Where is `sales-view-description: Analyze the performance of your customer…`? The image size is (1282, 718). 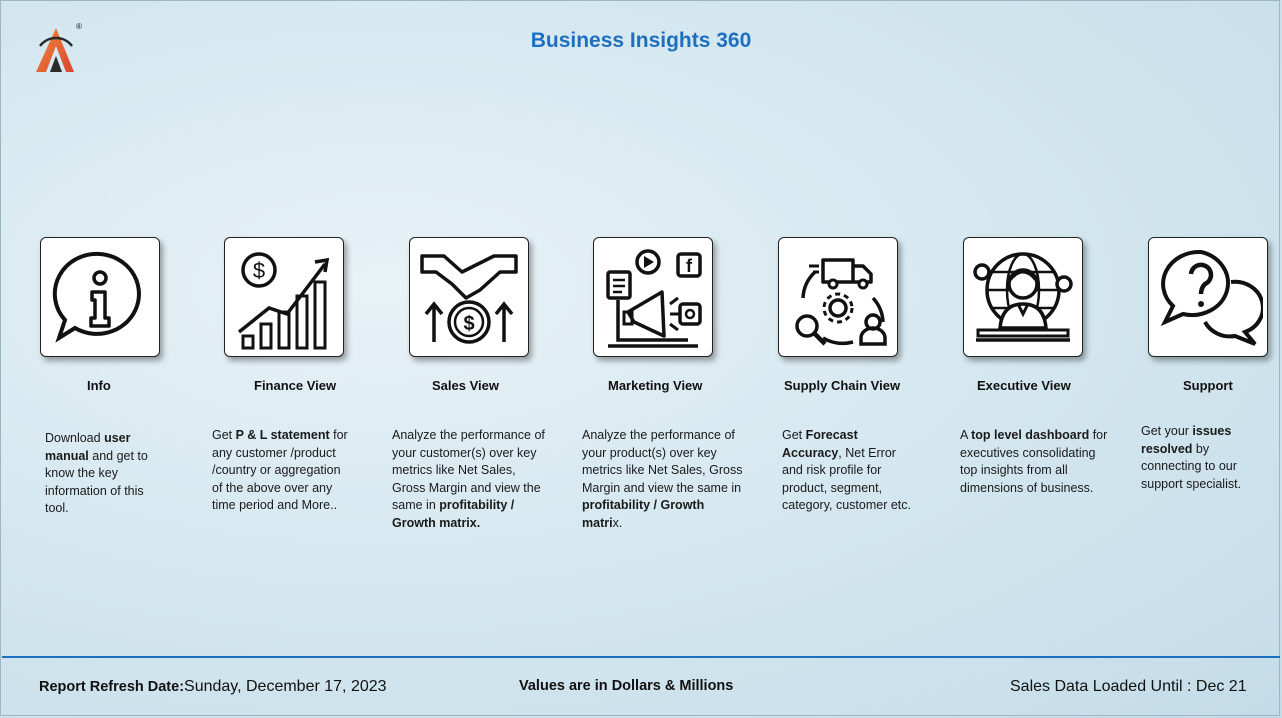
sales-view-description: Analyze the performance of your customer… is located at coordinates (471, 479).